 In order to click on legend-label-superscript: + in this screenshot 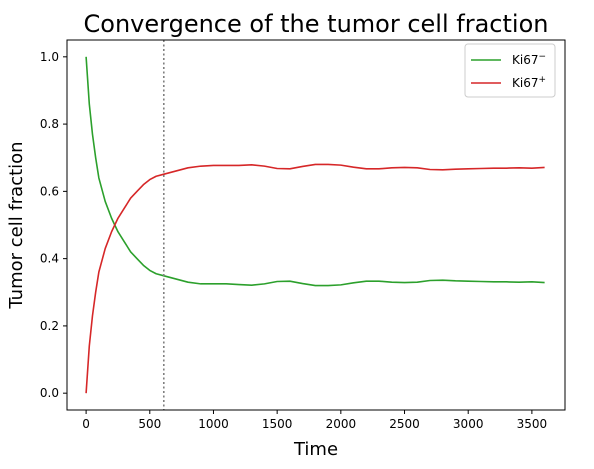, I will do `click(542, 80)`.